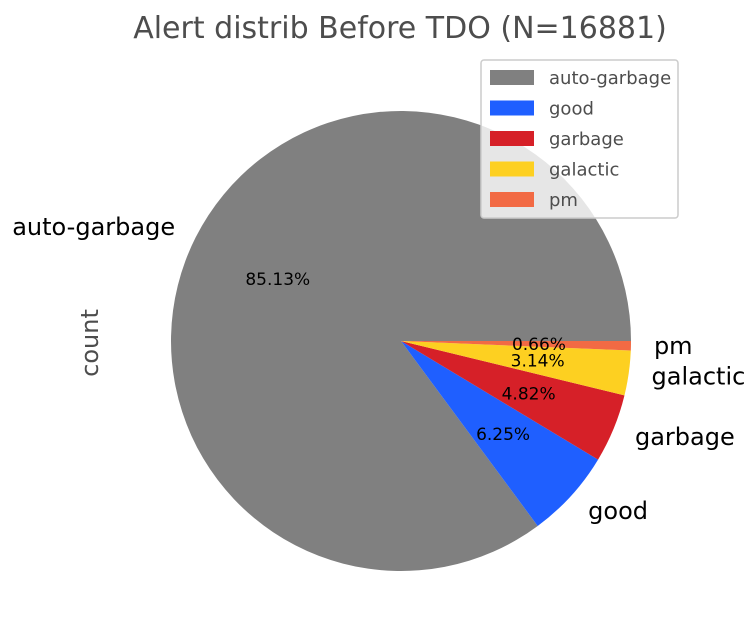 Image resolution: width=756 pixels, height=644 pixels. What do you see at coordinates (586, 139) in the screenshot?
I see `legend-label-garbage: garbage` at bounding box center [586, 139].